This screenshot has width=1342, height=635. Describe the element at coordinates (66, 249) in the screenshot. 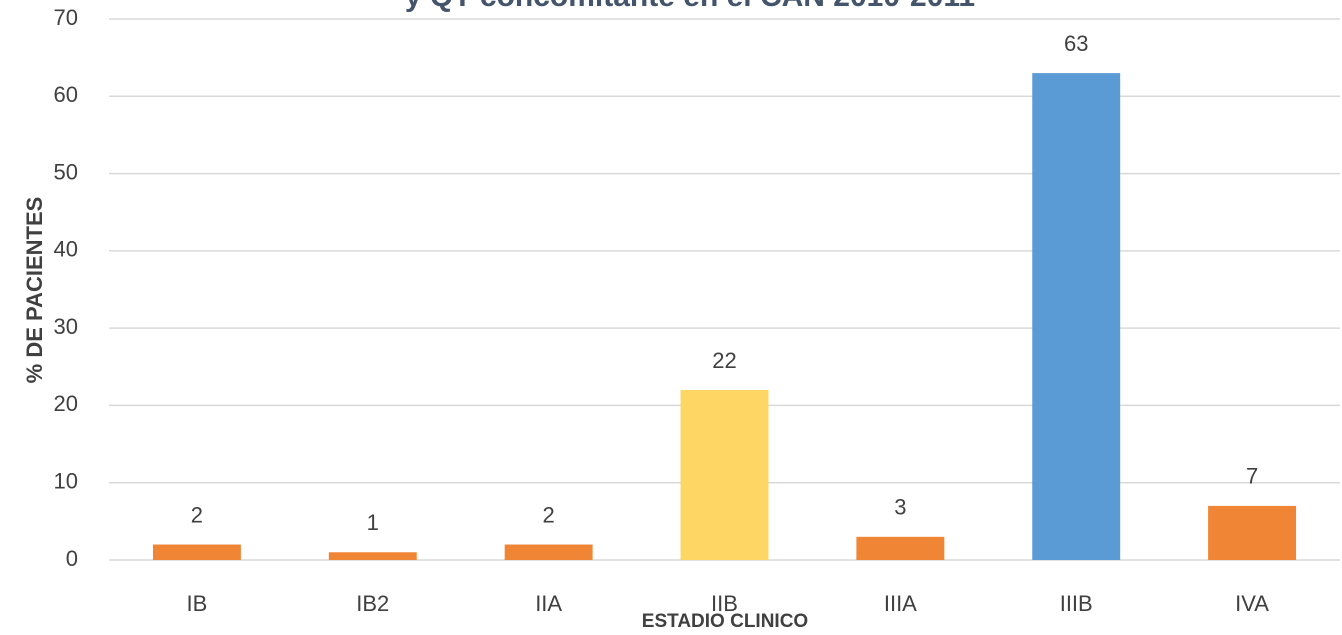

I see `y-tick-label: 40` at that location.